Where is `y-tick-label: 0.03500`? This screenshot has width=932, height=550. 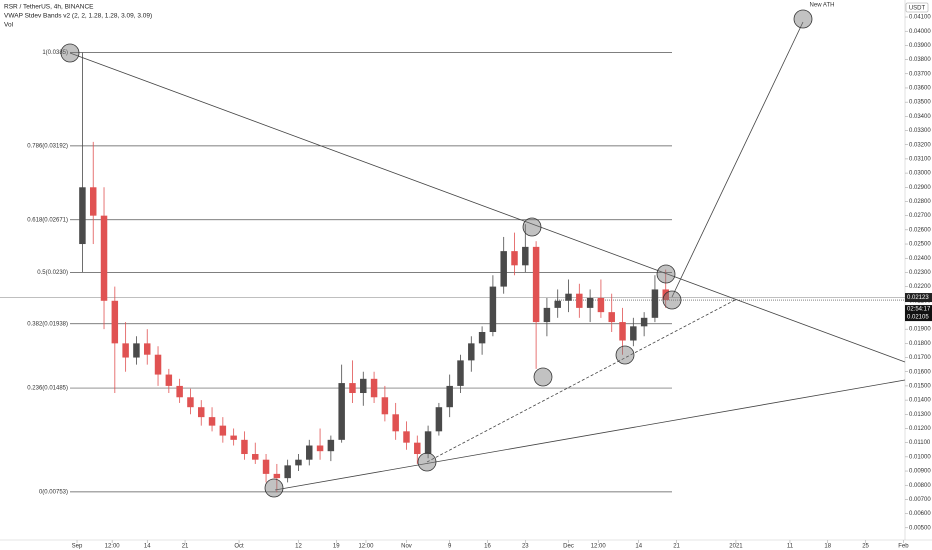 y-tick-label: 0.03500 is located at coordinates (920, 103).